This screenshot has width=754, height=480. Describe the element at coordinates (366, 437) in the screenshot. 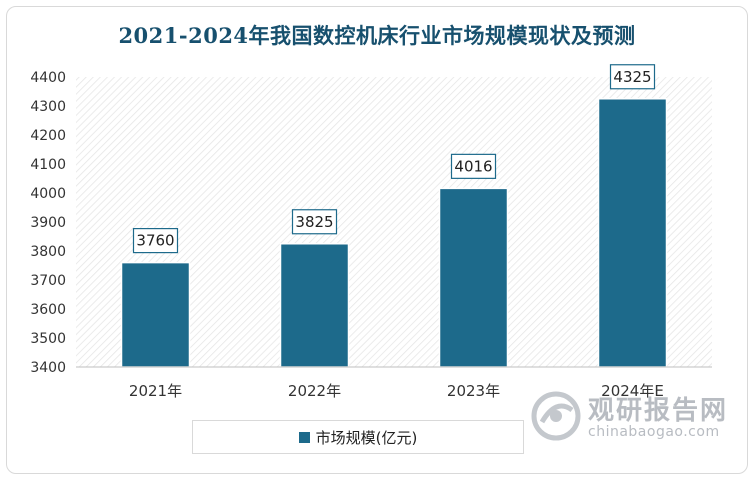

I see `legend-label: 市场规模(亿元)` at that location.